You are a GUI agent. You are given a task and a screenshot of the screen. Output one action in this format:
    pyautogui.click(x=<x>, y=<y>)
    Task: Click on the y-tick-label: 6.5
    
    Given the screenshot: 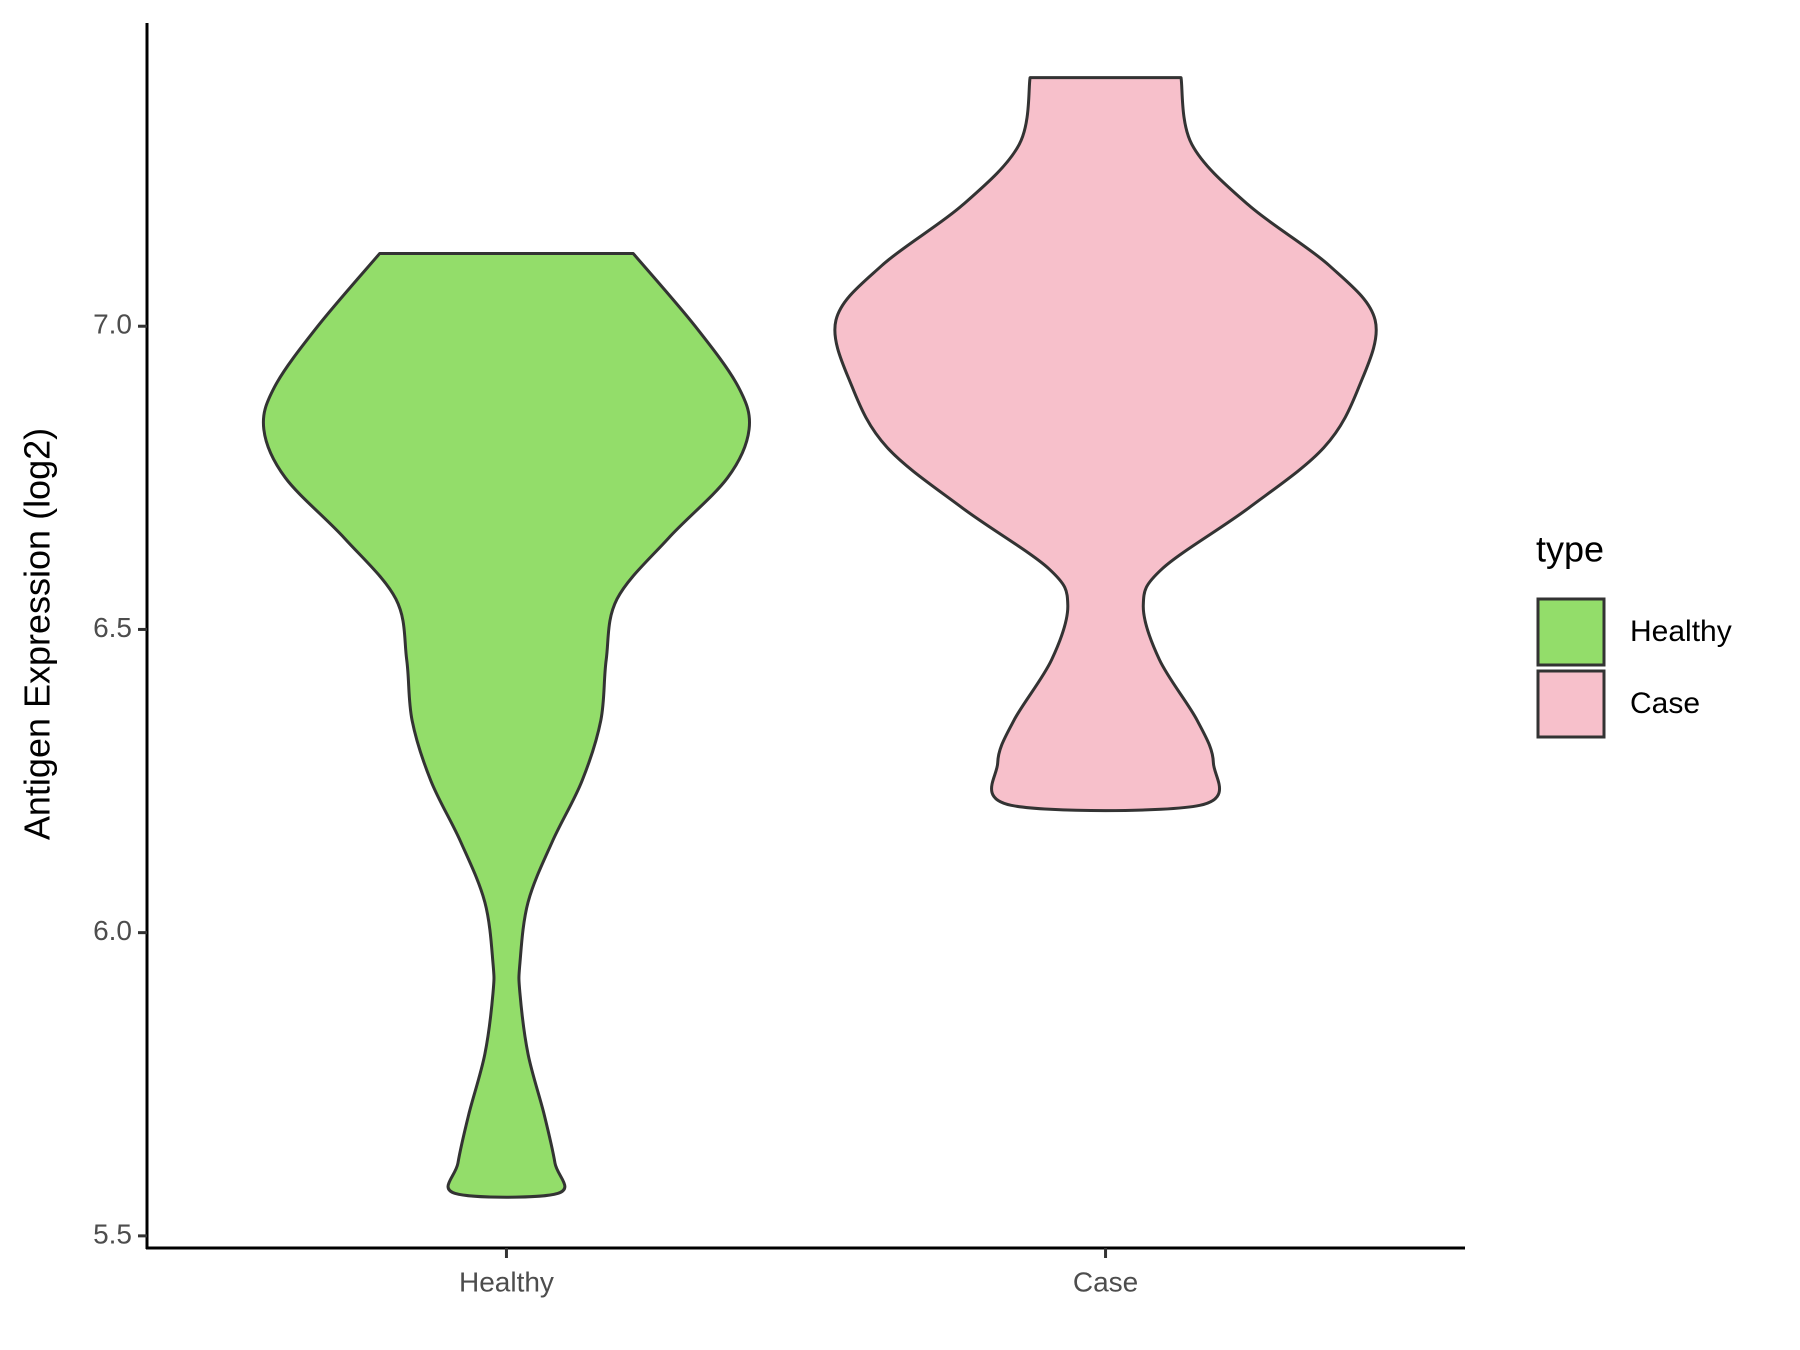 What is the action you would take?
    pyautogui.click(x=112, y=627)
    